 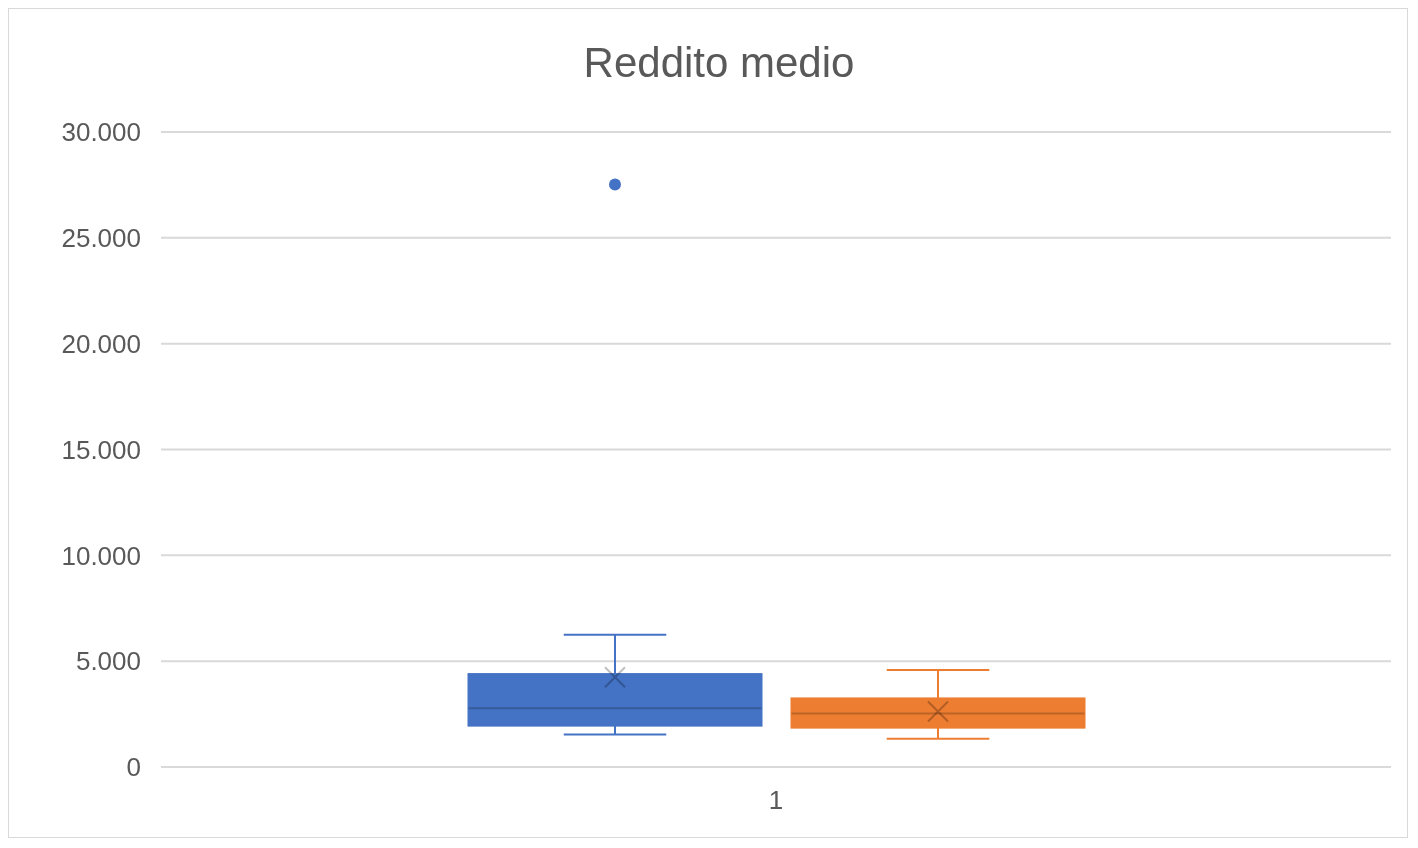 I want to click on x-tick-label: 1, so click(x=776, y=800).